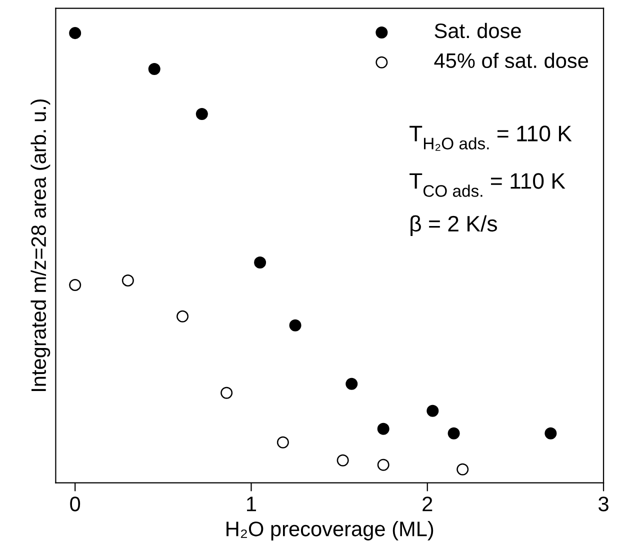  I want to click on legend-label: Sat. dose, so click(477, 30).